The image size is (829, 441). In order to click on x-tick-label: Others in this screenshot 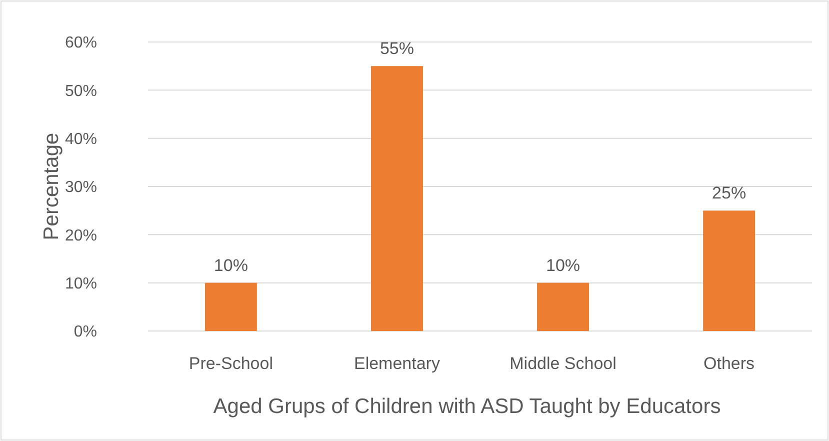, I will do `click(729, 363)`.